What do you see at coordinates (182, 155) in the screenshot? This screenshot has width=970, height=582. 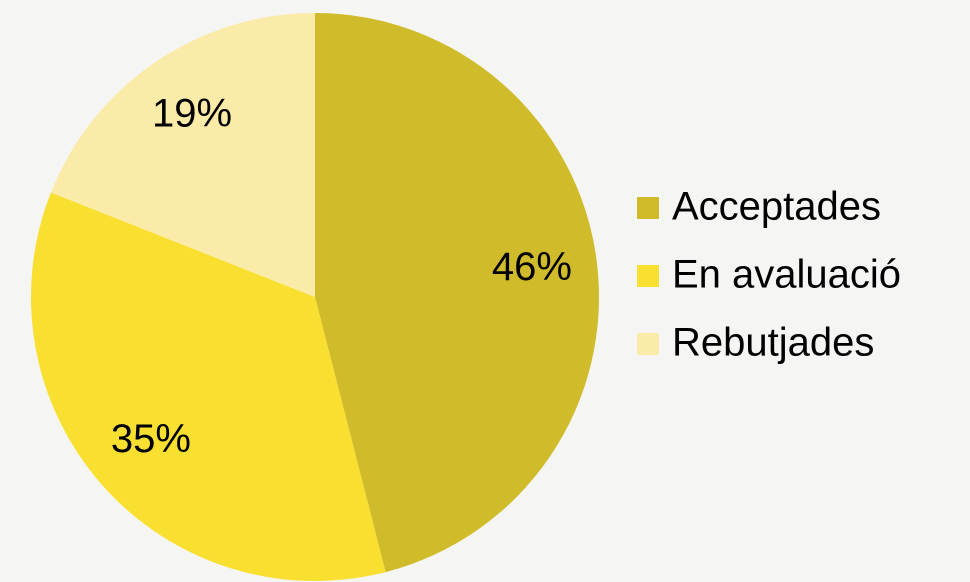 I see `pie-slice` at bounding box center [182, 155].